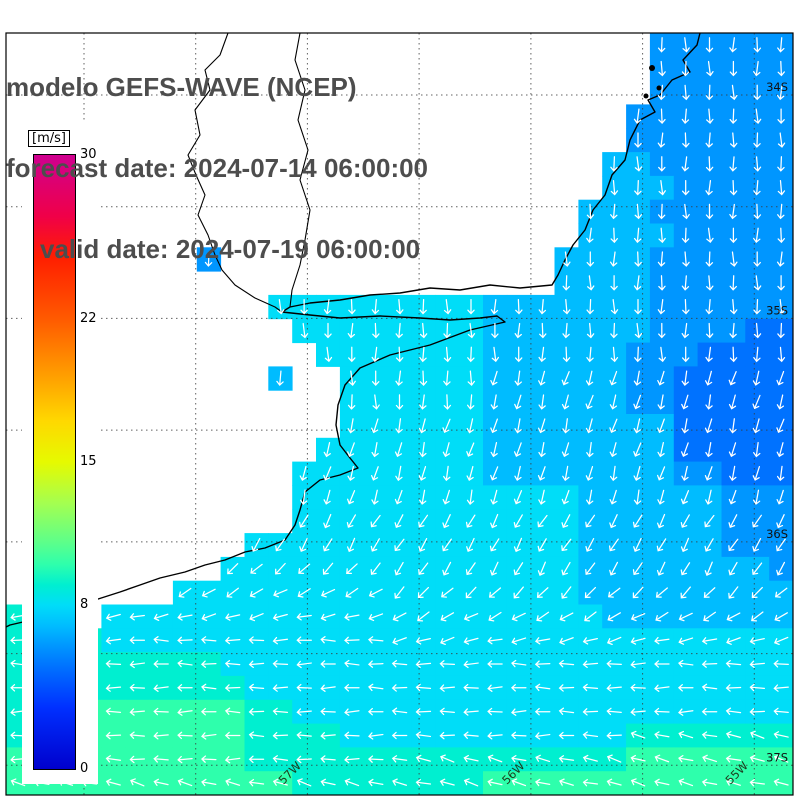  Describe the element at coordinates (84, 768) in the screenshot. I see `colorbar-tick: 0` at that location.